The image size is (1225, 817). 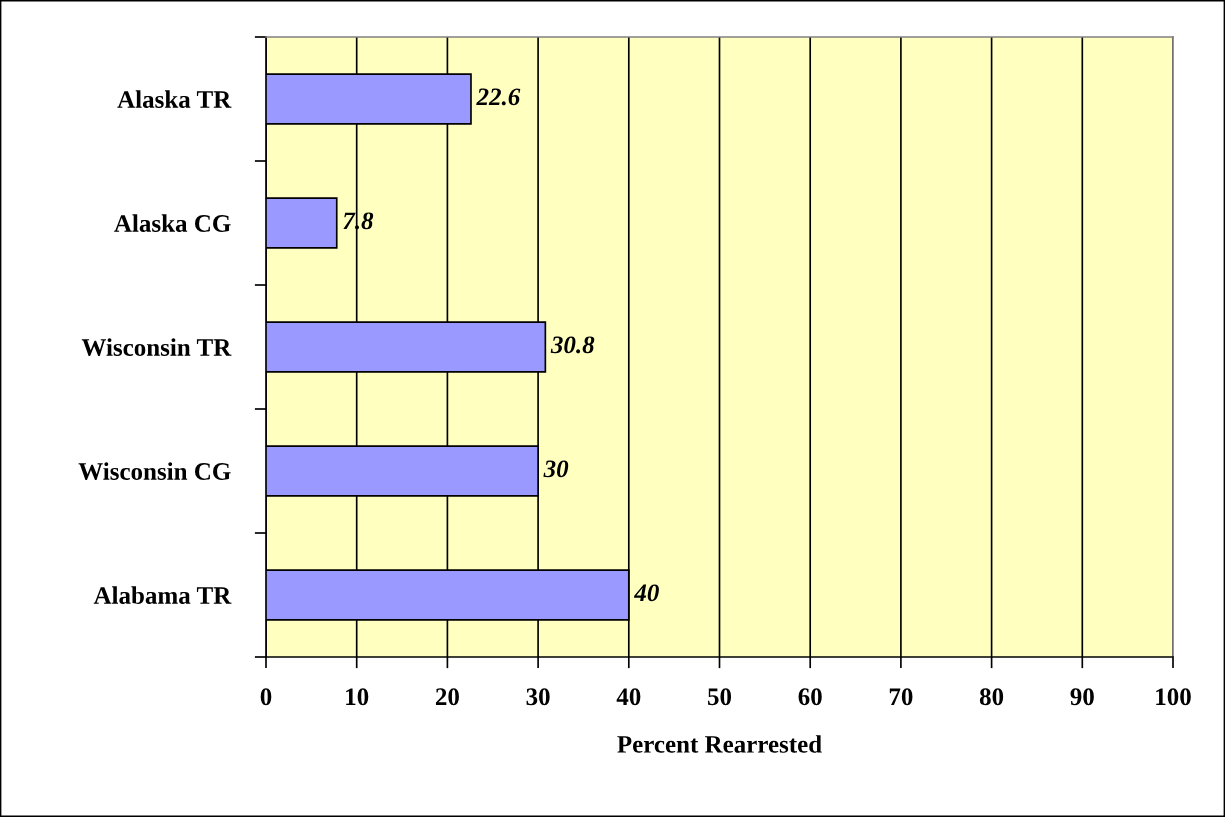 What do you see at coordinates (172, 223) in the screenshot?
I see `y-tick-label: Alaska CG` at bounding box center [172, 223].